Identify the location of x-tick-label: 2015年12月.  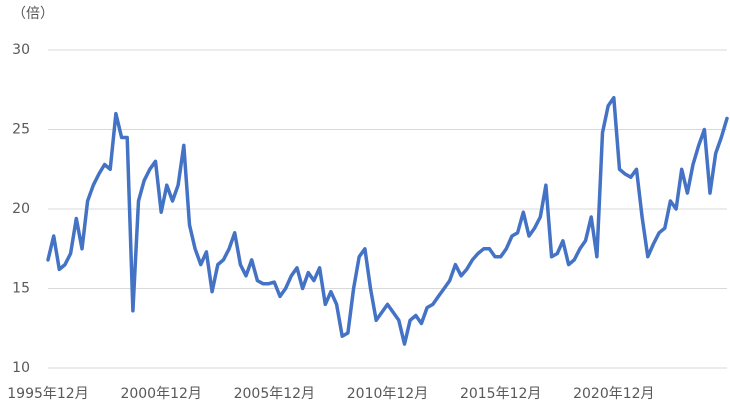
(500, 394).